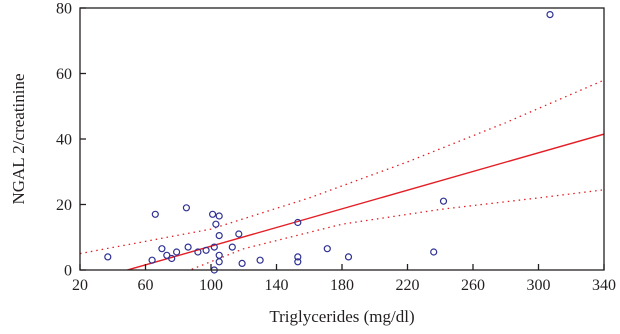 This screenshot has height=334, width=620. Describe the element at coordinates (64, 205) in the screenshot. I see `y-tick-label: 20` at that location.